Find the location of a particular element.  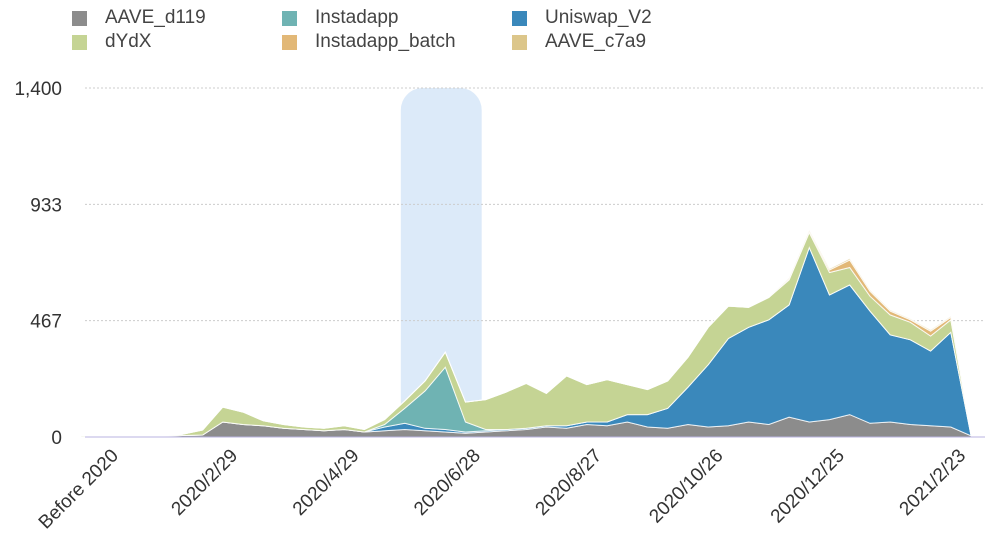

legend-label: Uniswap_V2 is located at coordinates (598, 17).